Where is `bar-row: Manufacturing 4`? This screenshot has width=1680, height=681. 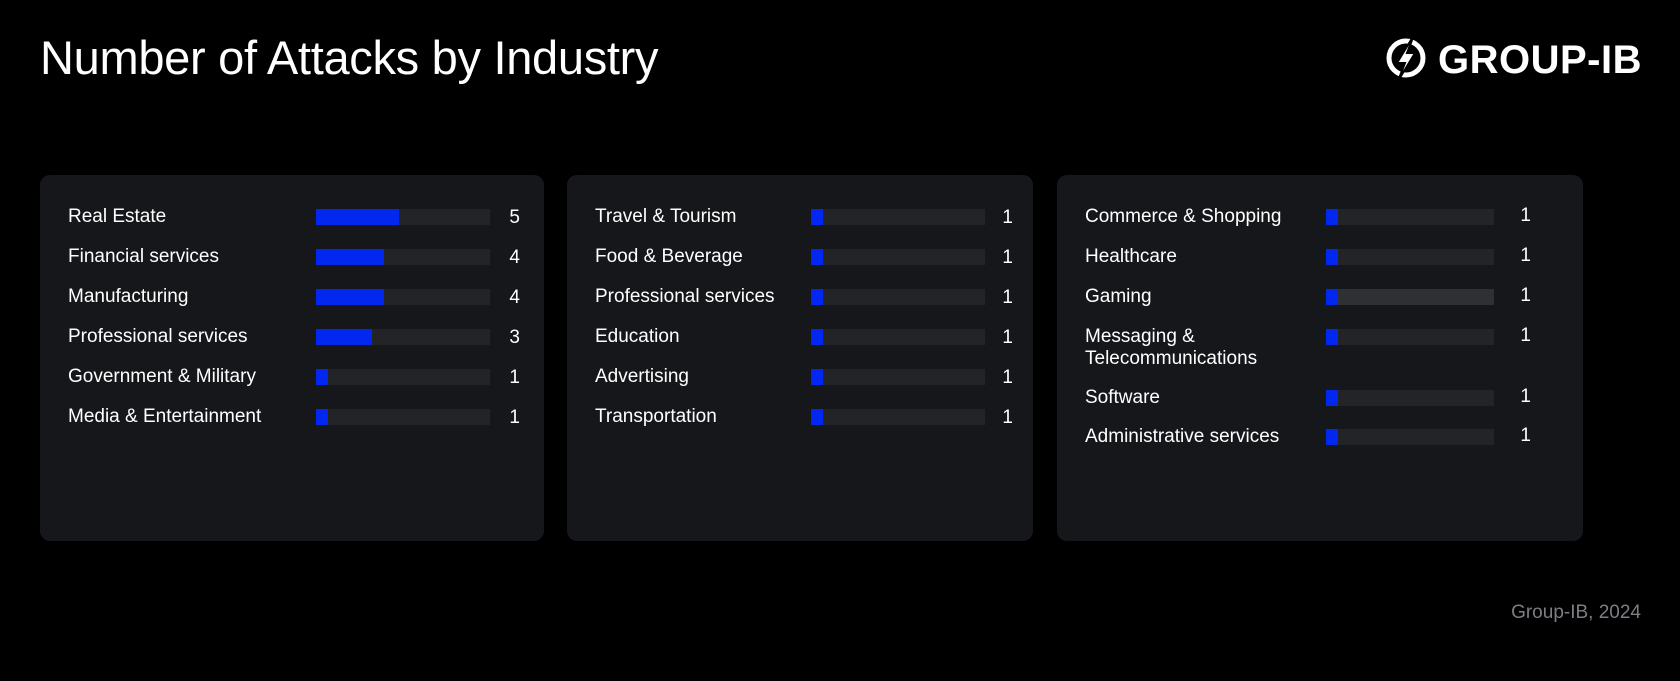 bar-row: Manufacturing 4 is located at coordinates (292, 298).